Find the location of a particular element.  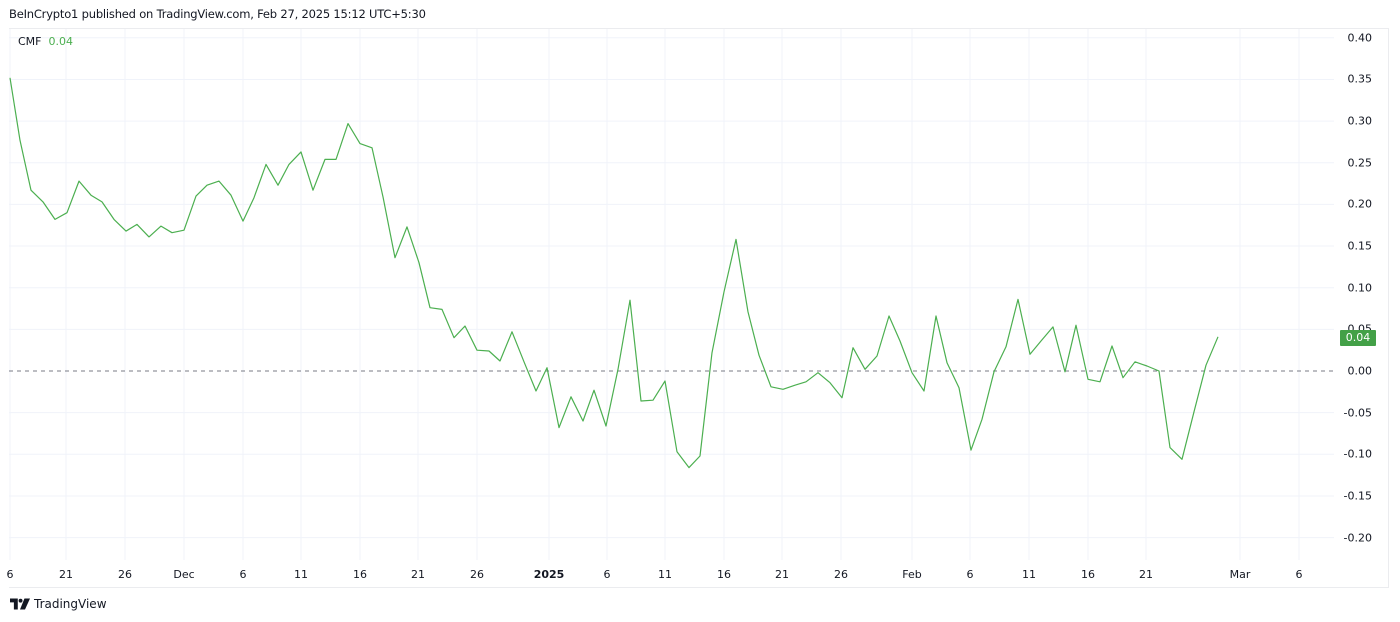

brand-name: TradingView is located at coordinates (70, 604).